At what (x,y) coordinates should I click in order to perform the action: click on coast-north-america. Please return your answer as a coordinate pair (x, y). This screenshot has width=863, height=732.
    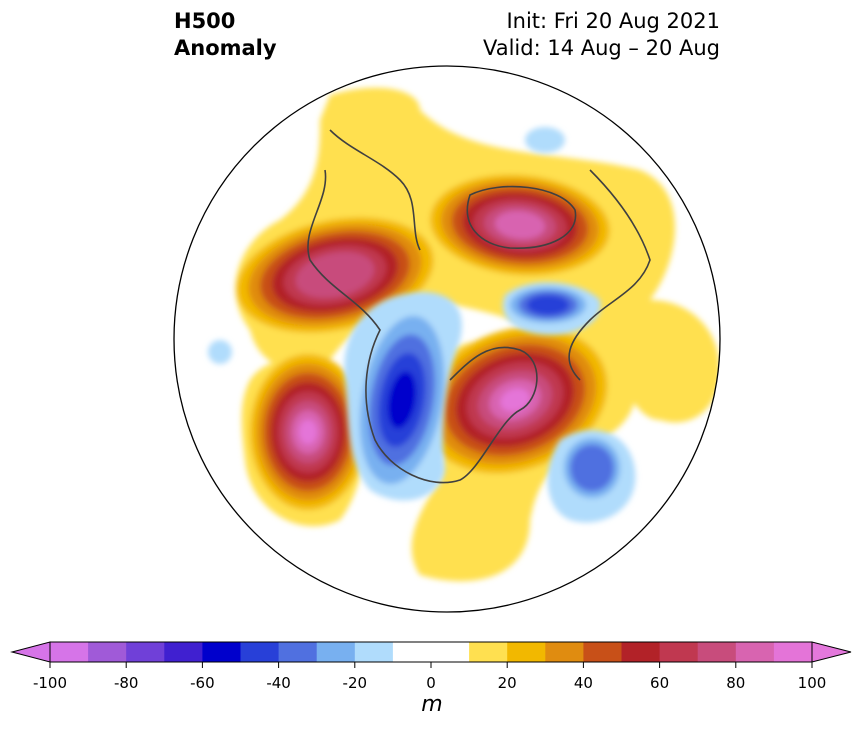
    Looking at the image, I should click on (422, 326).